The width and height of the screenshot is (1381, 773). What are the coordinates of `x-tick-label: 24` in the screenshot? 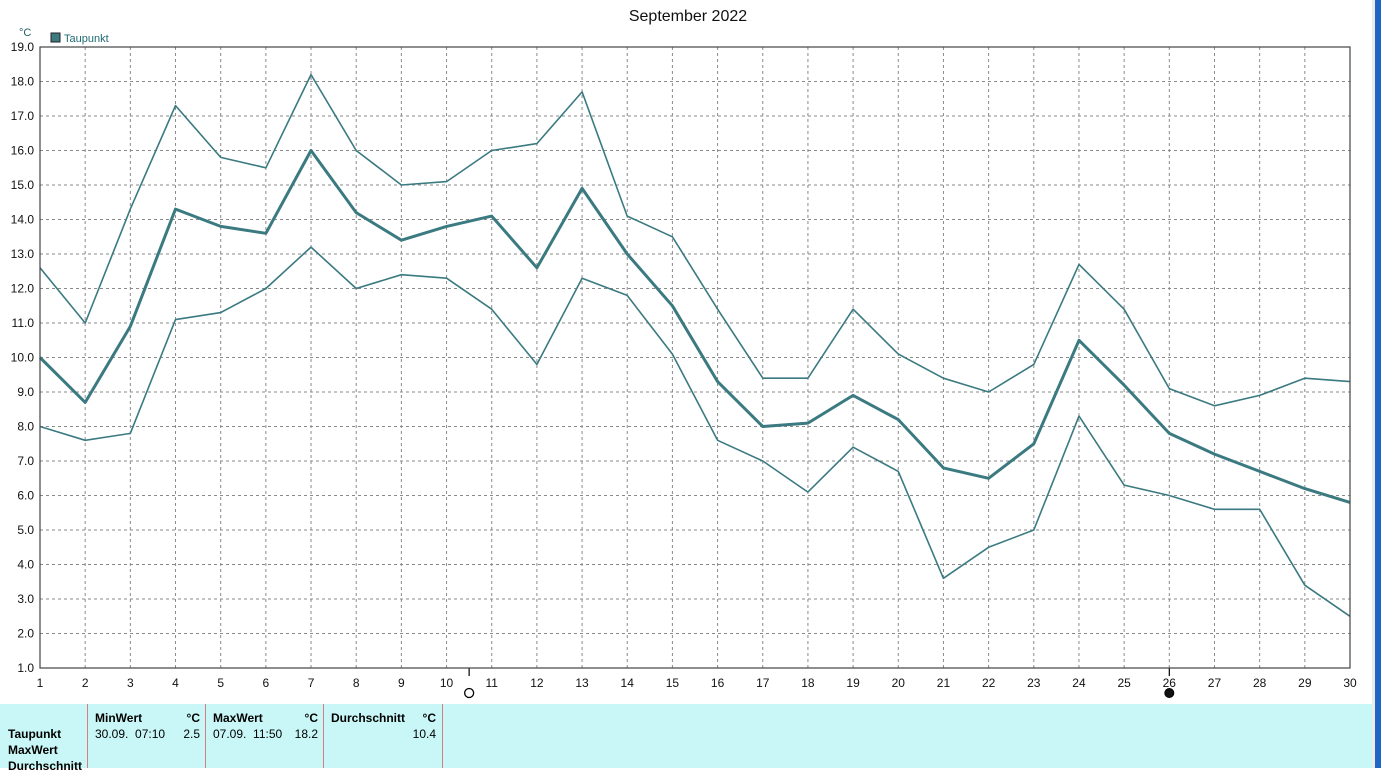 It's located at (1079, 683).